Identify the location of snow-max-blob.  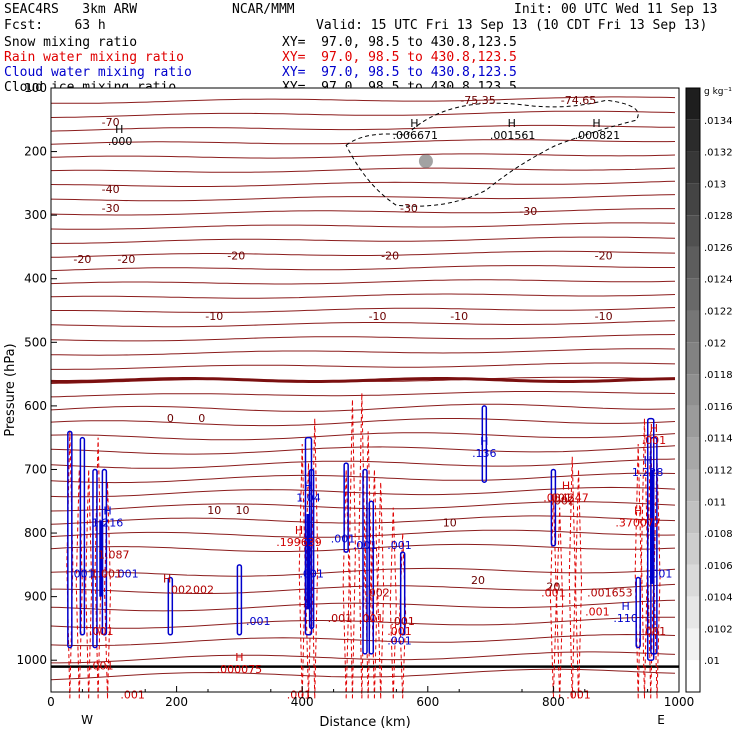
(425, 161).